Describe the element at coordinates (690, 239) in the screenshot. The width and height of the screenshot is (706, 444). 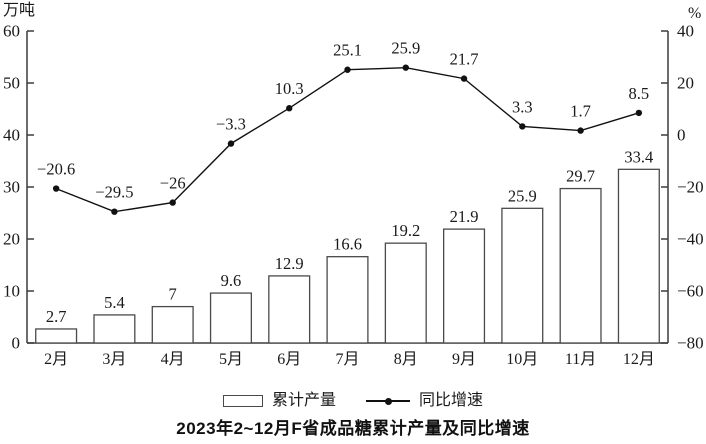
I see `right-axis-tick-label: −40` at that location.